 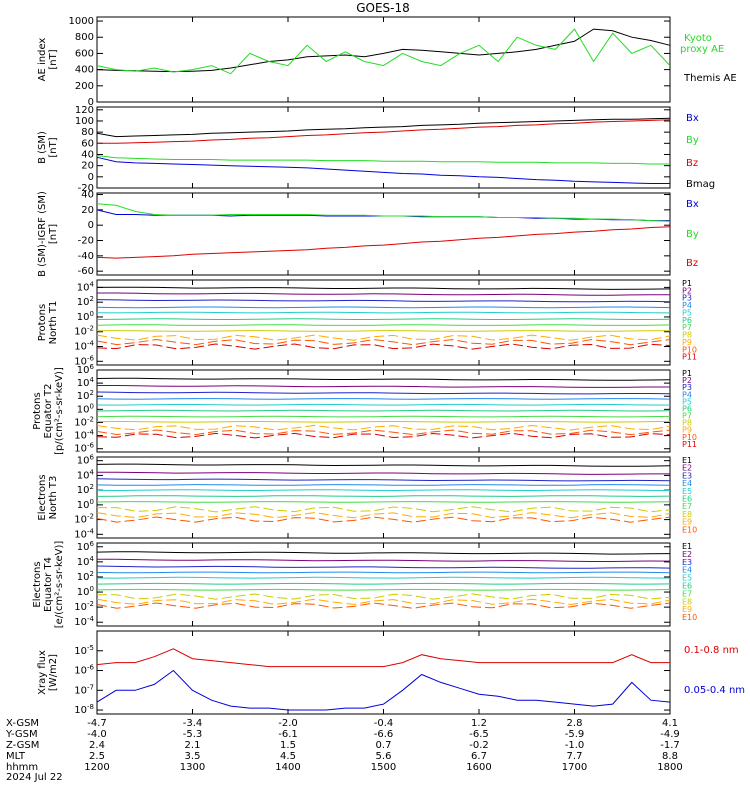 What do you see at coordinates (710, 78) in the screenshot?
I see `legend-themis-ae: Themis AE` at bounding box center [710, 78].